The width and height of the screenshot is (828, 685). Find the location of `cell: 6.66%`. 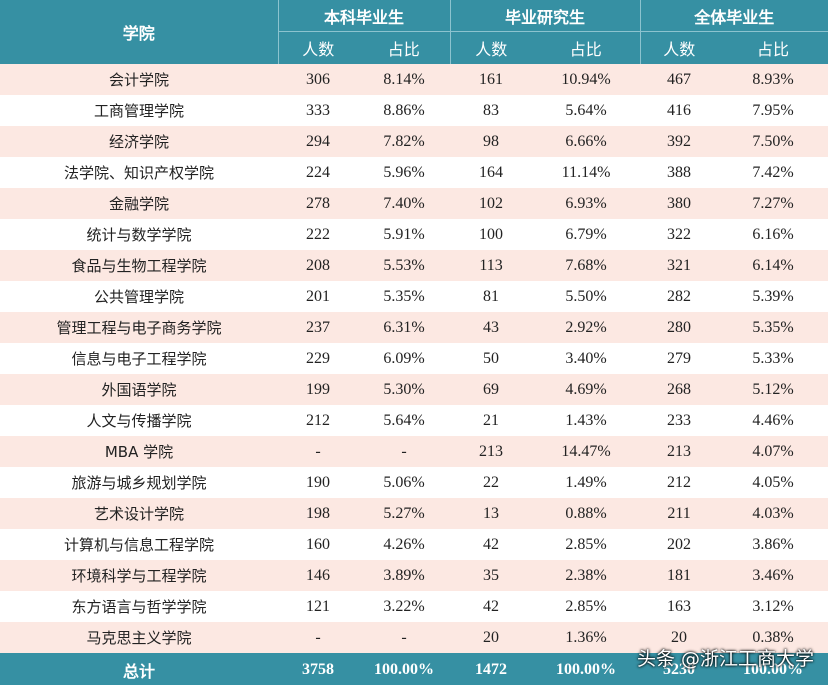

cell: 6.66% is located at coordinates (586, 141).